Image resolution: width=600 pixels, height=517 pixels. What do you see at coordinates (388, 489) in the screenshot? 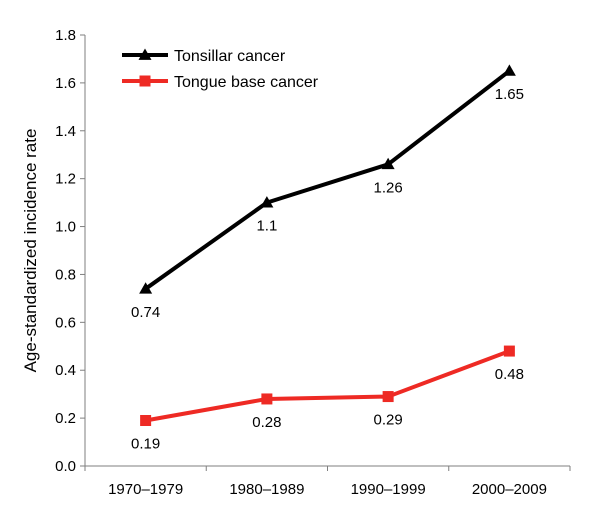
I see `x-tick-label: 1990–1999` at bounding box center [388, 489].